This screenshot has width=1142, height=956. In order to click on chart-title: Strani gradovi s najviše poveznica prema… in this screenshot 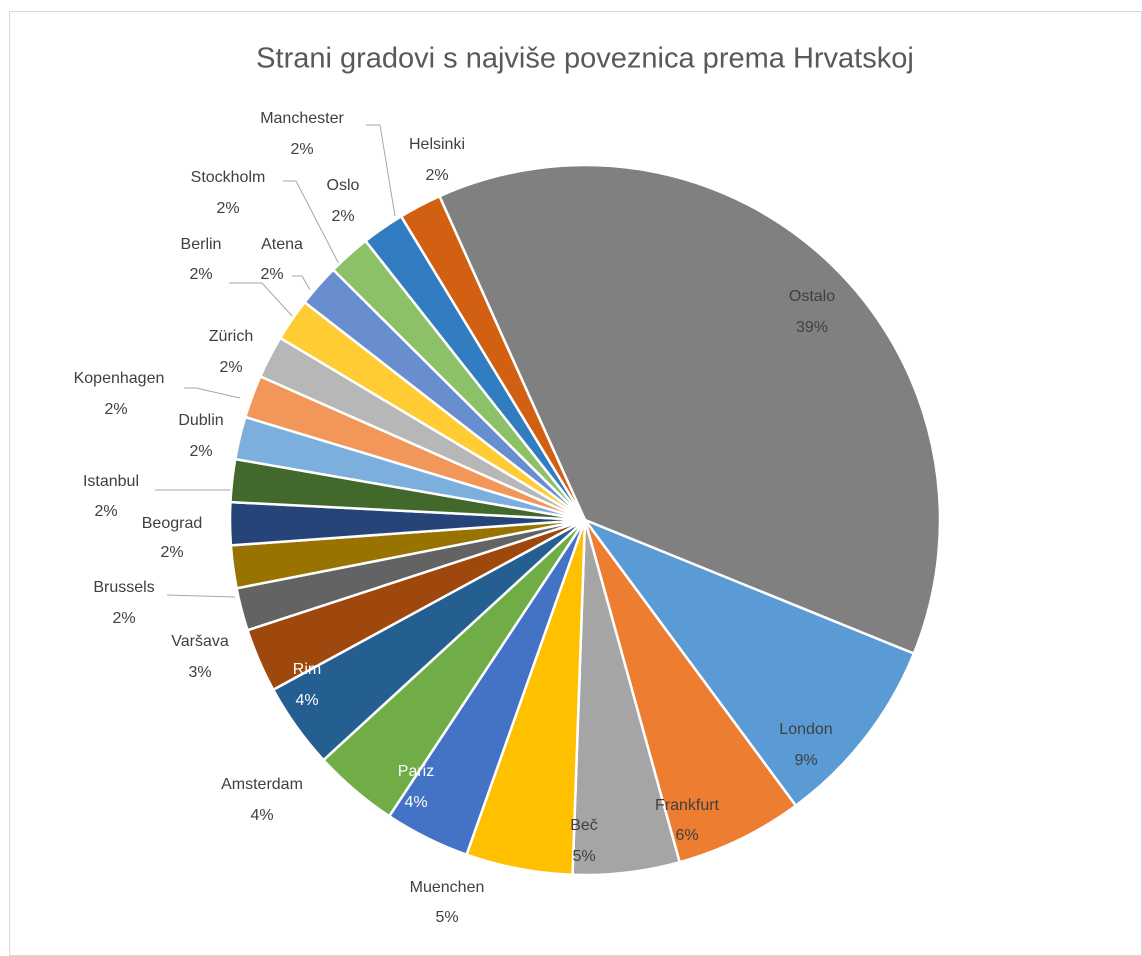, I will do `click(585, 59)`.